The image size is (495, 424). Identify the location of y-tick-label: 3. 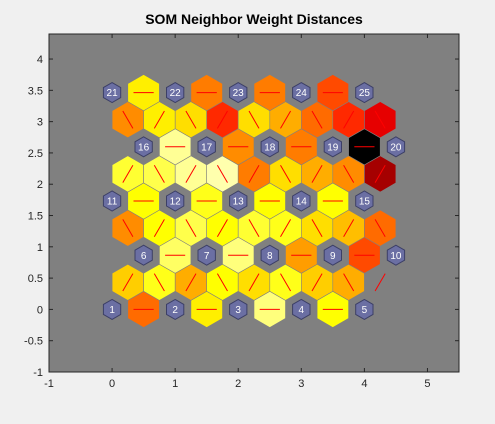
(40, 123).